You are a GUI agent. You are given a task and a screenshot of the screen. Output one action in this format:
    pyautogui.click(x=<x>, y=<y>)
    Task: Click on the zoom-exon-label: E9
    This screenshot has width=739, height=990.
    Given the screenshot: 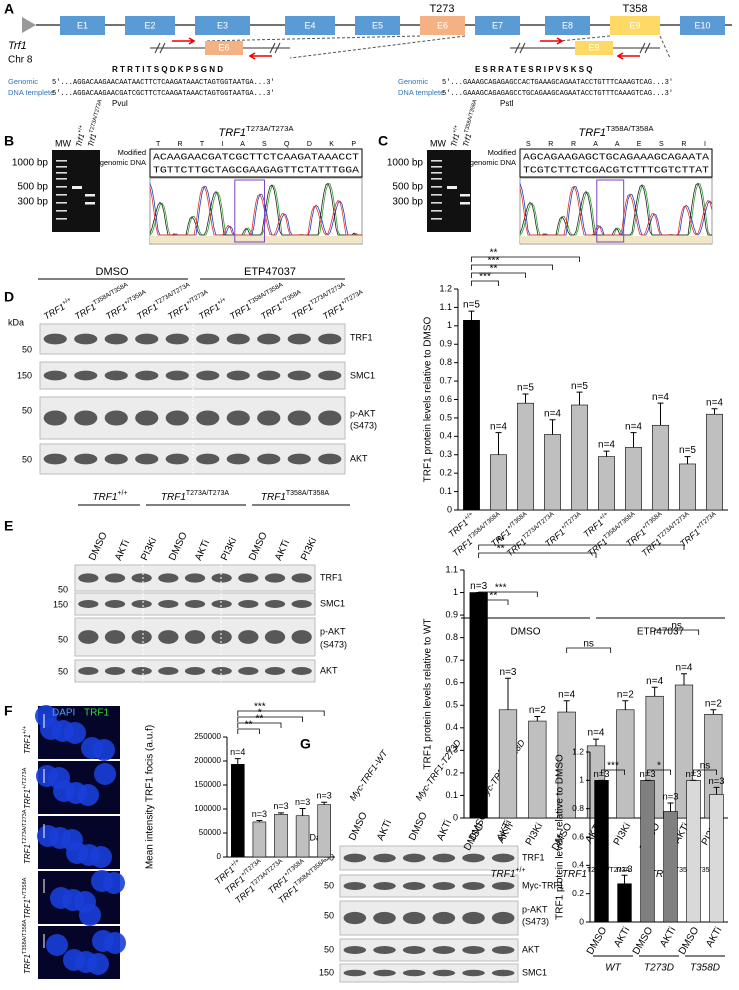 What is the action you would take?
    pyautogui.click(x=593, y=47)
    